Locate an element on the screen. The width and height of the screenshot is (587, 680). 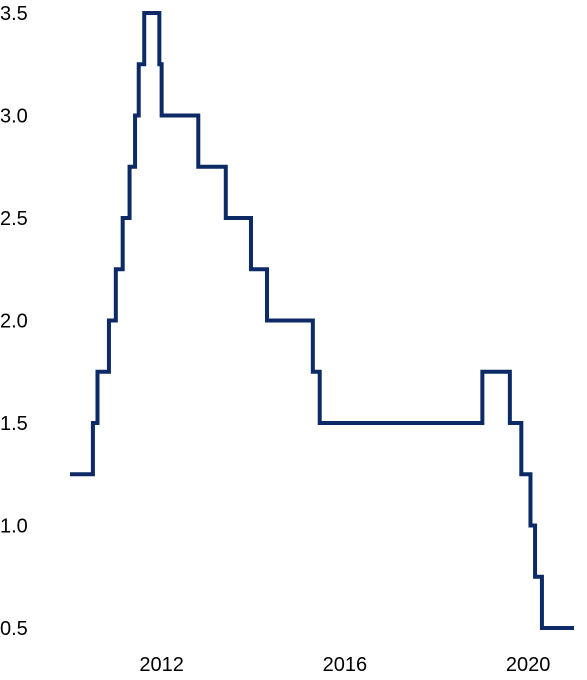
y-tick-label: 3.0 is located at coordinates (14, 117).